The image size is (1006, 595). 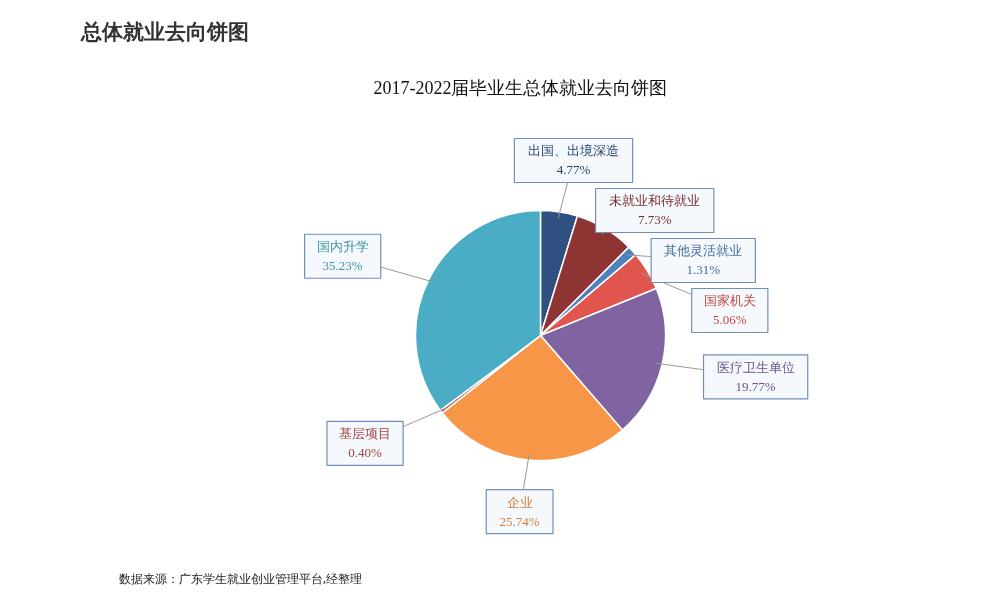 What do you see at coordinates (342, 247) in the screenshot?
I see `slice-label: 国内升学` at bounding box center [342, 247].